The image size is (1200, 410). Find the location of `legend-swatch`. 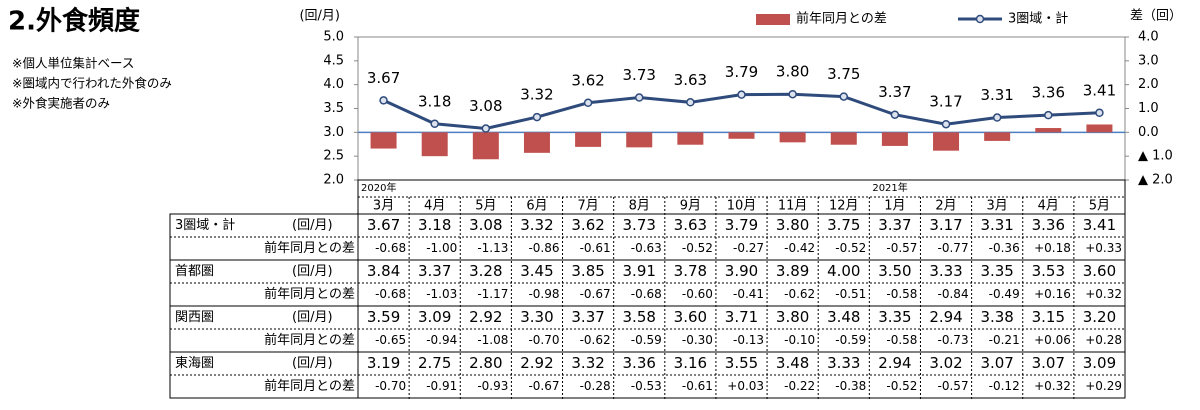

legend-swatch is located at coordinates (773, 19).